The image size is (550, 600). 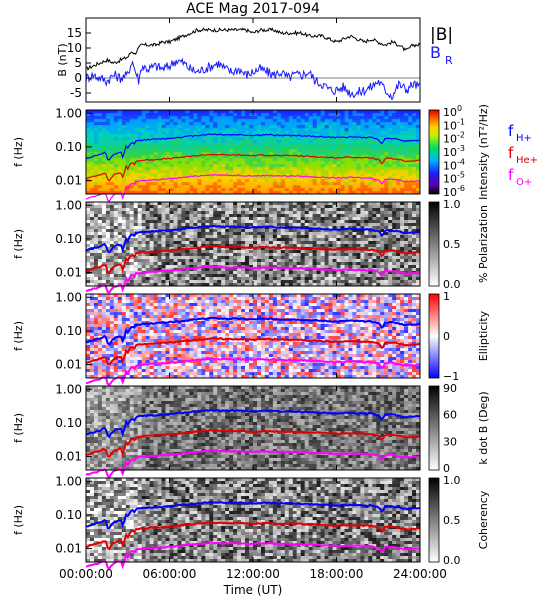 What do you see at coordinates (511, 131) in the screenshot?
I see `legend-gyro-0: f` at bounding box center [511, 131].